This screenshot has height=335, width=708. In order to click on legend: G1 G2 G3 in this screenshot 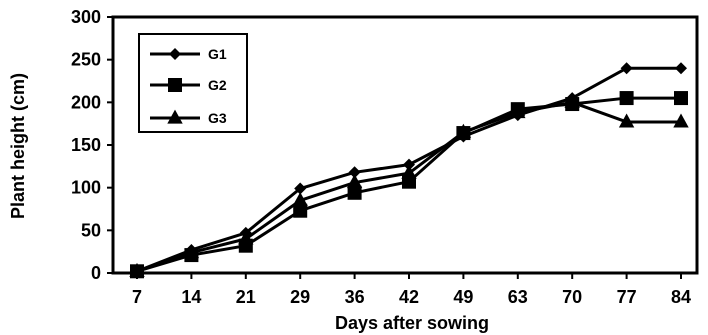, I will do `click(193, 83)`.